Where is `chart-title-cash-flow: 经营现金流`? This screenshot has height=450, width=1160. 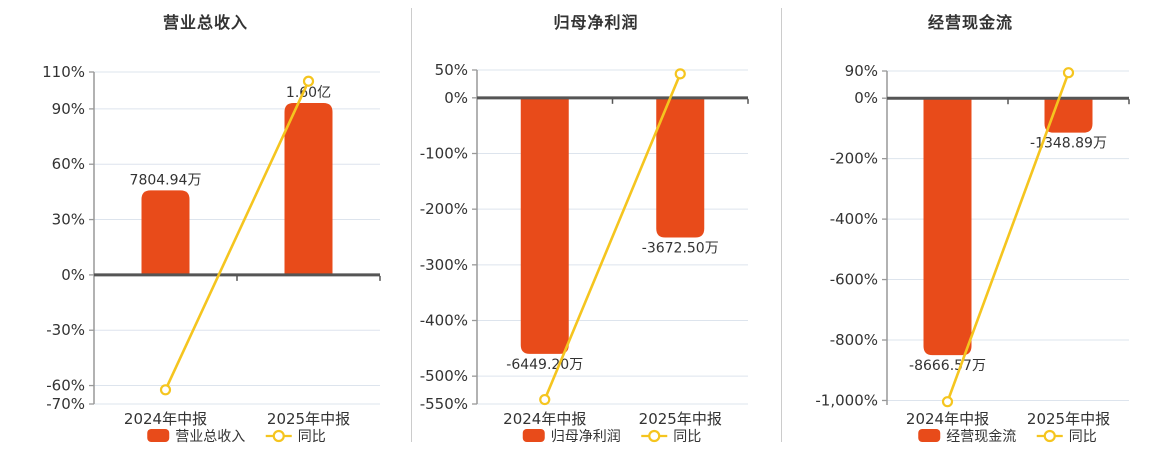 chart-title-cash-flow: 经营现金流 is located at coordinates (970, 22).